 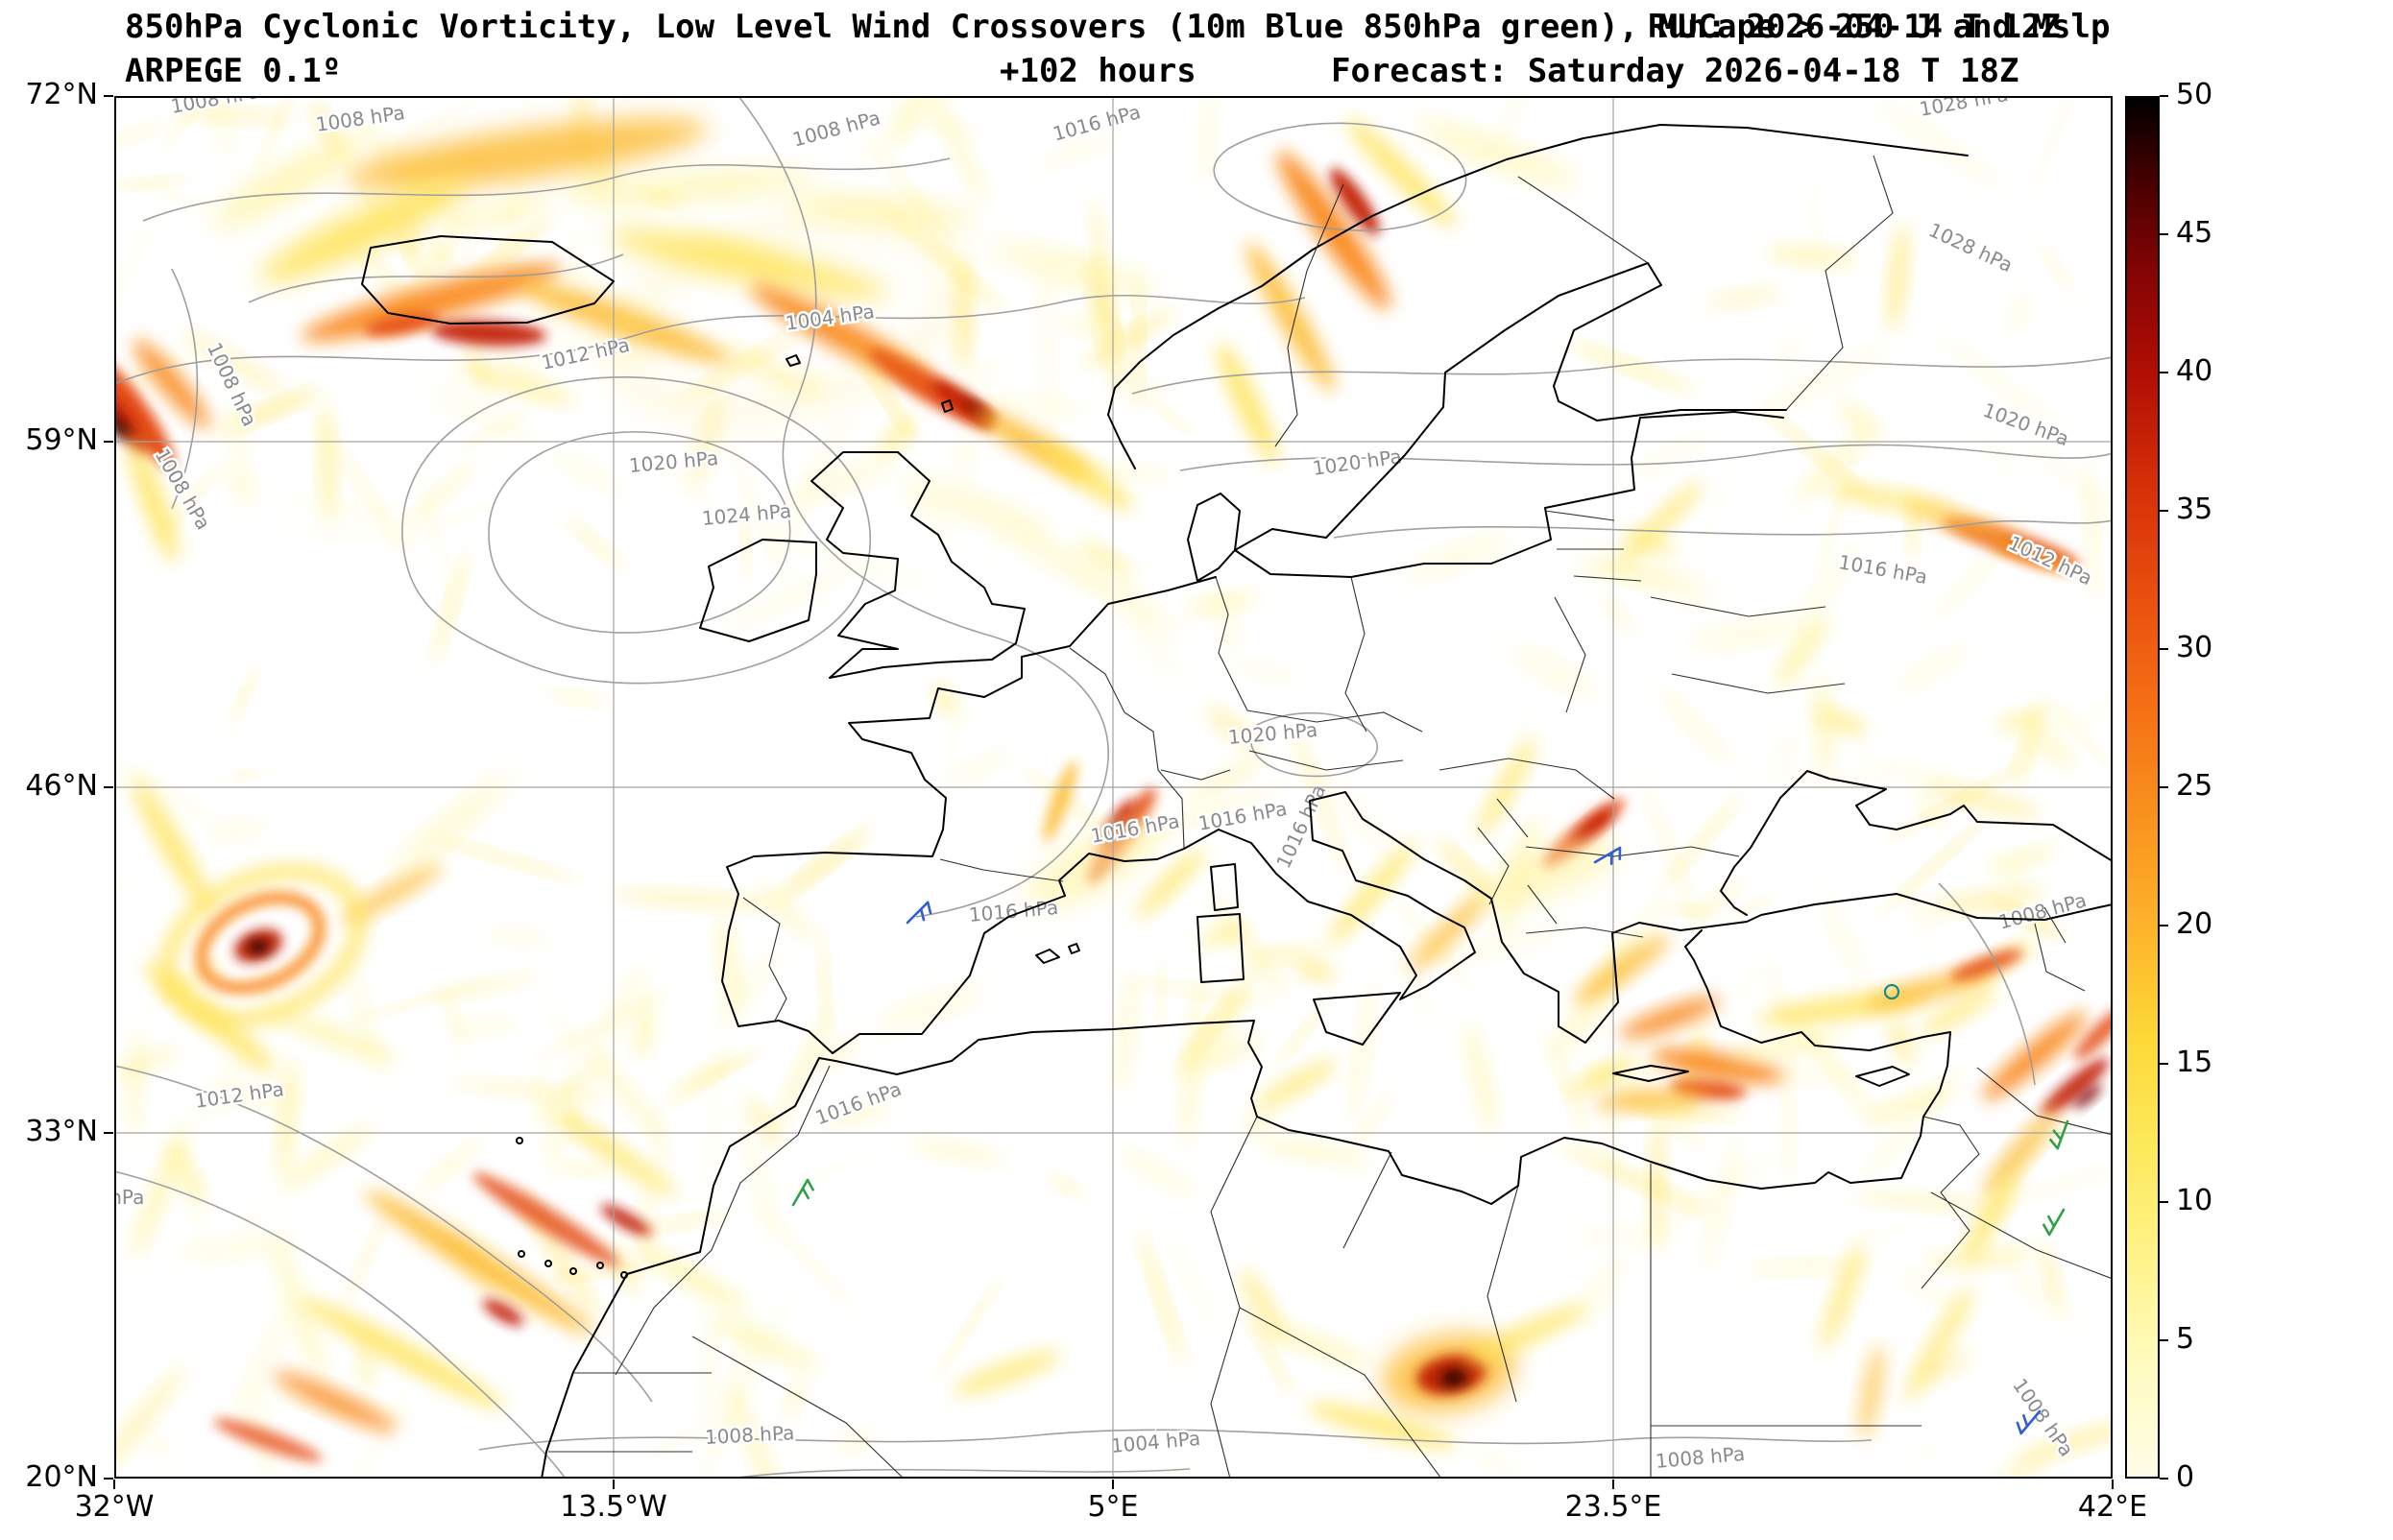 What do you see at coordinates (1854, 27) in the screenshot?
I see `run-timestamp: Run: 2026-04-14 T 12Z` at bounding box center [1854, 27].